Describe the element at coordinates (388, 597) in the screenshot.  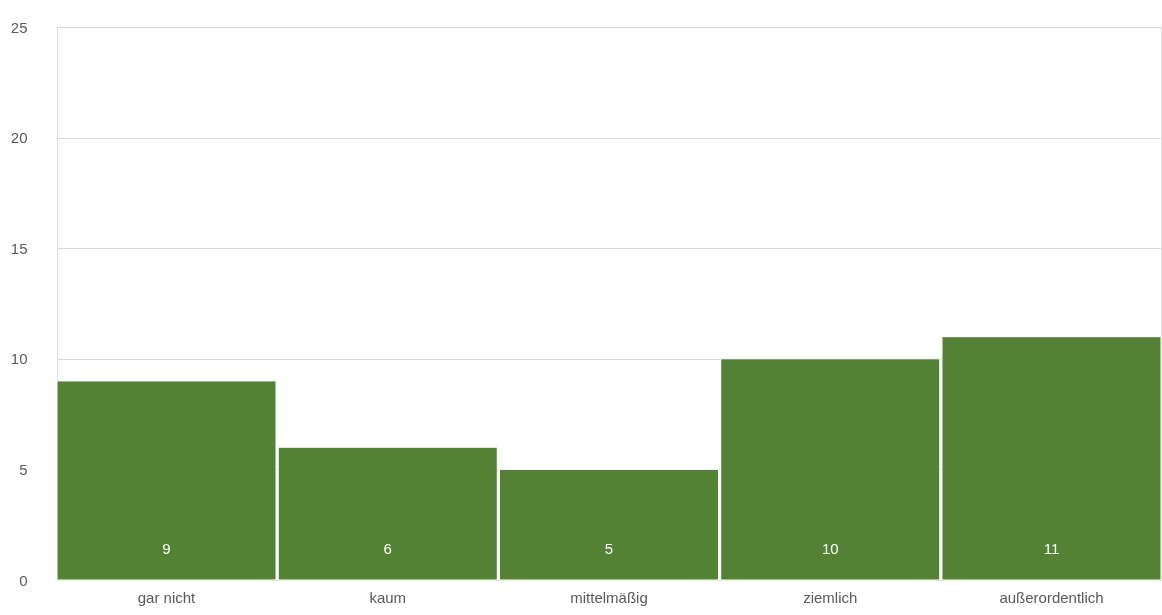
I see `x-tick-label: kaum` at that location.